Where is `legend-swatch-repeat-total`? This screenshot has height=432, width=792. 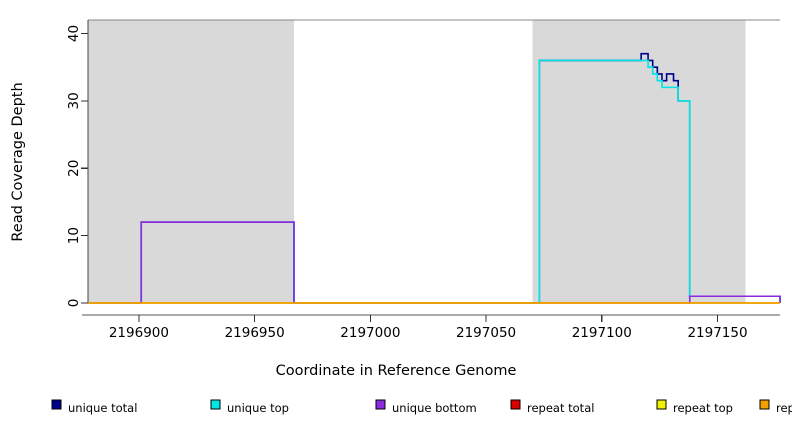 legend-swatch-repeat-total is located at coordinates (515, 404).